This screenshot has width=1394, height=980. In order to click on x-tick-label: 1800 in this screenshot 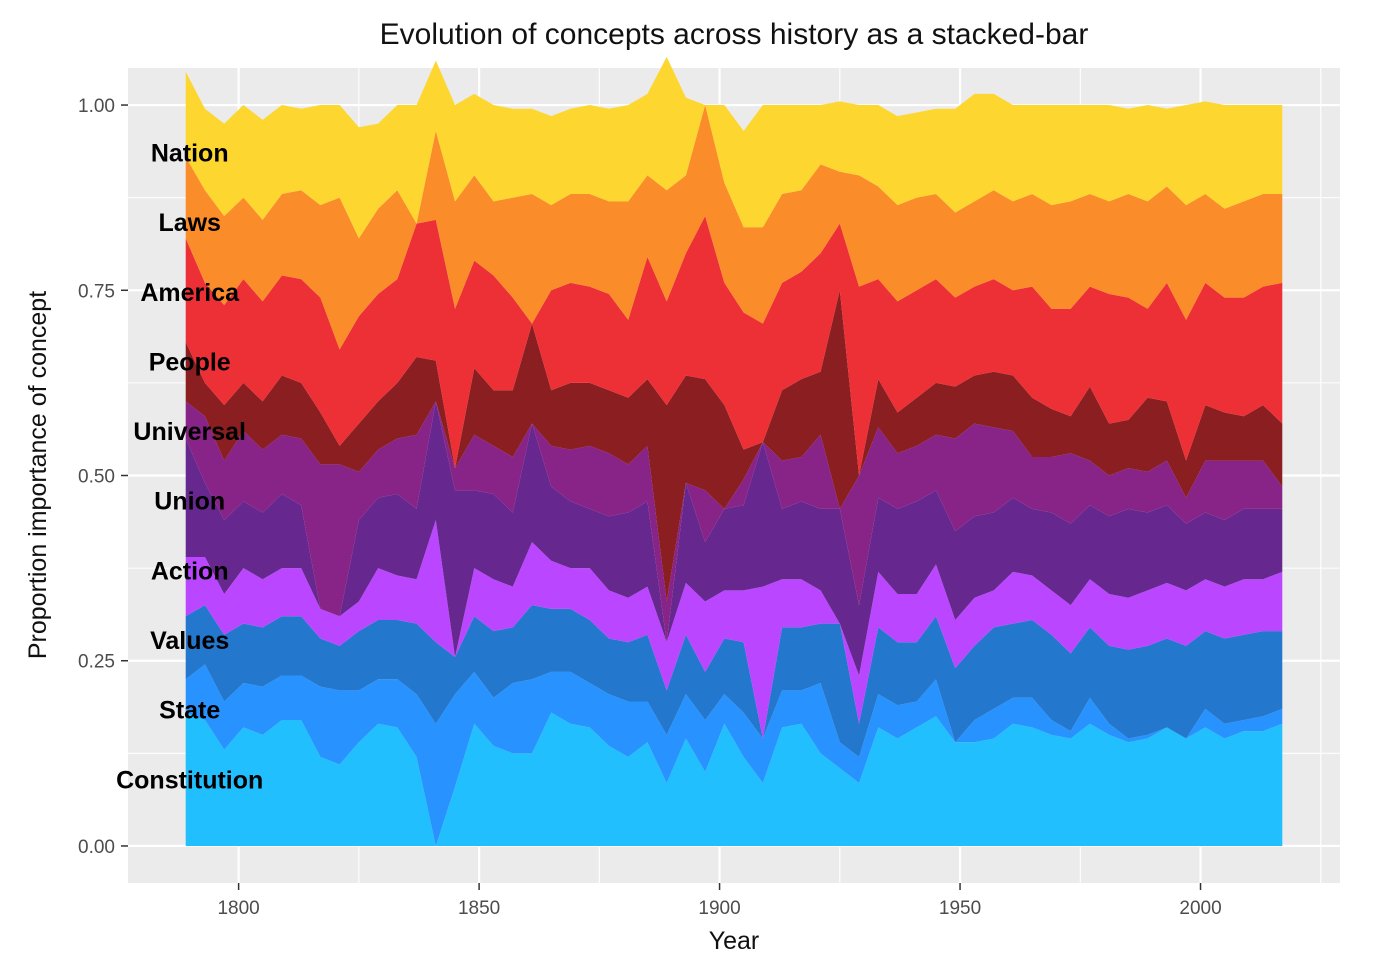, I will do `click(238, 908)`.